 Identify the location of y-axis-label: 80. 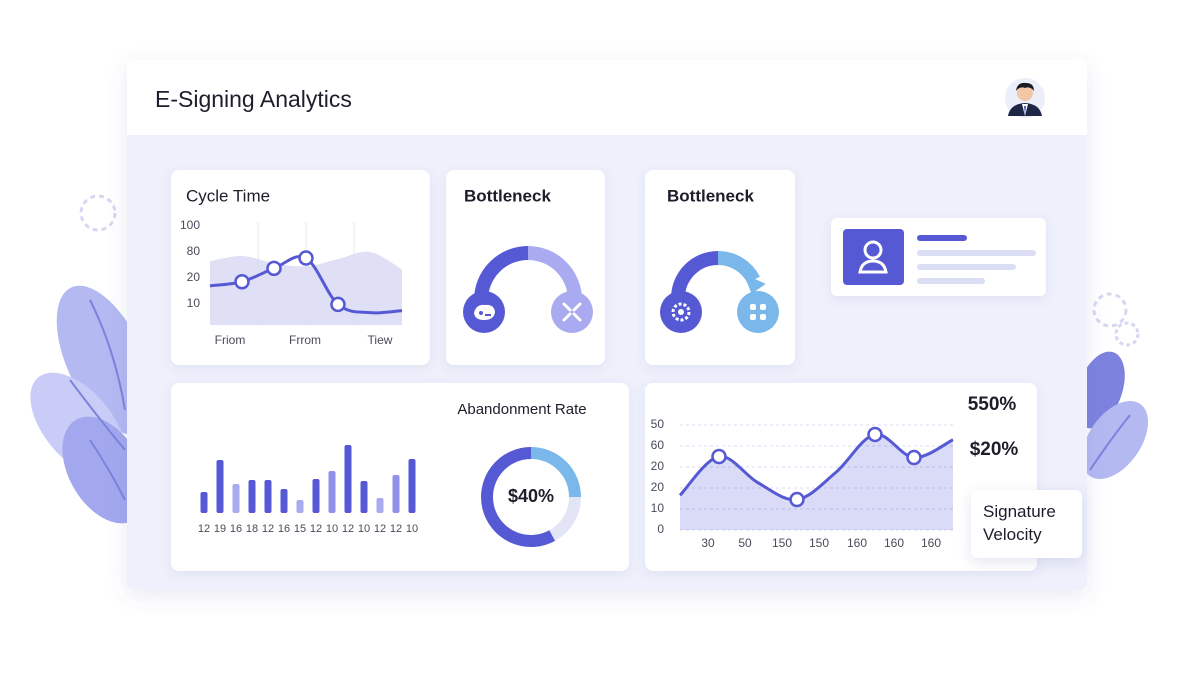
(194, 251).